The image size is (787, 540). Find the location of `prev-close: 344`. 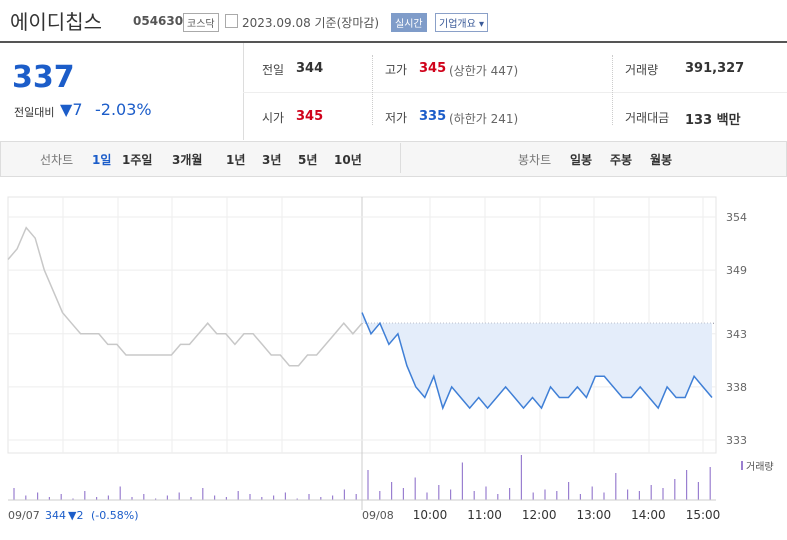

prev-close: 344 is located at coordinates (55, 515).